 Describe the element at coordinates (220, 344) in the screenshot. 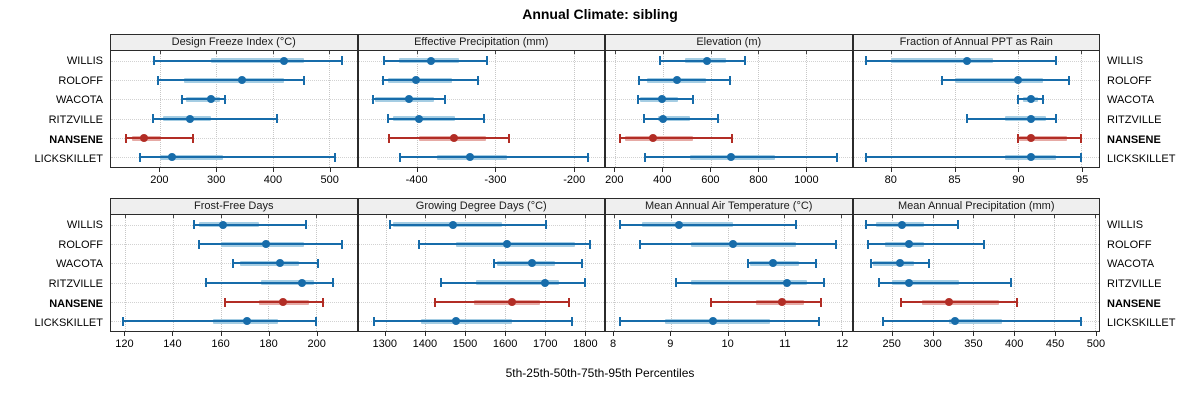

I see `axis-tick-label: 160` at that location.